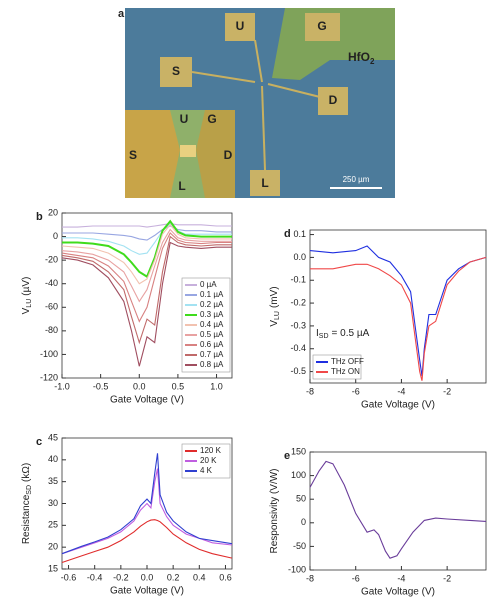  I want to click on y-tick-label: -50, so click(299, 546).